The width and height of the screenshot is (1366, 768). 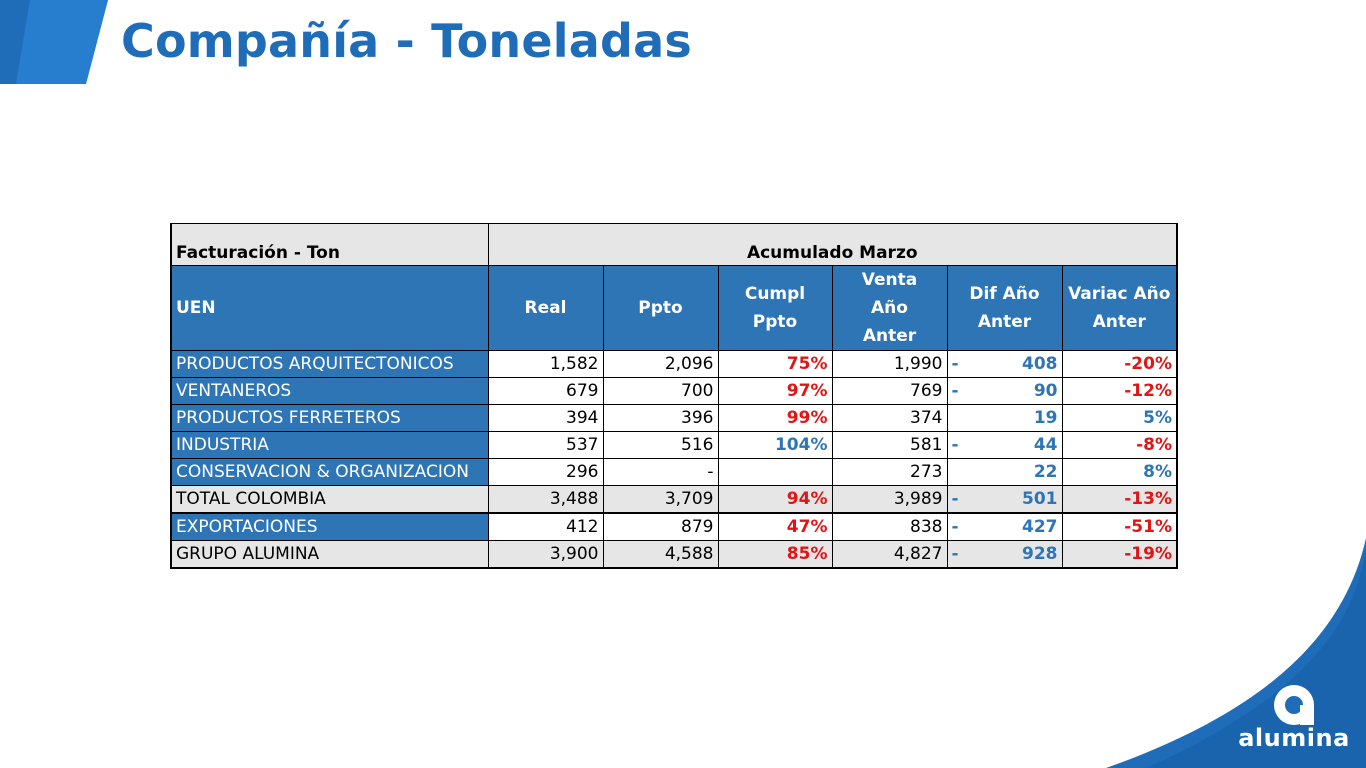 I want to click on real-value: 394, so click(x=545, y=418).